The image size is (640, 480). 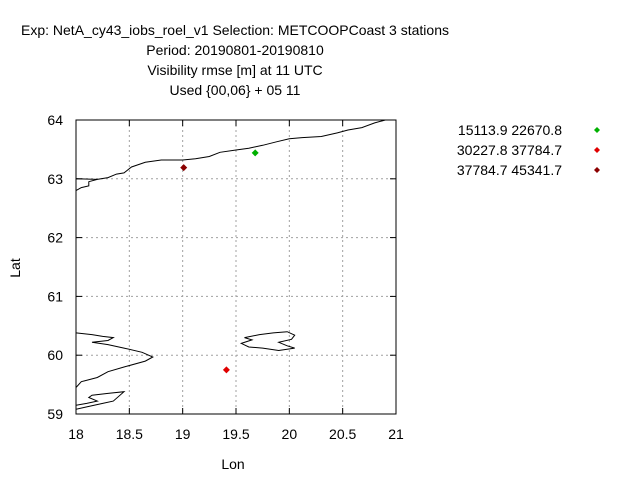 I want to click on y-tick-label: 61, so click(x=55, y=296).